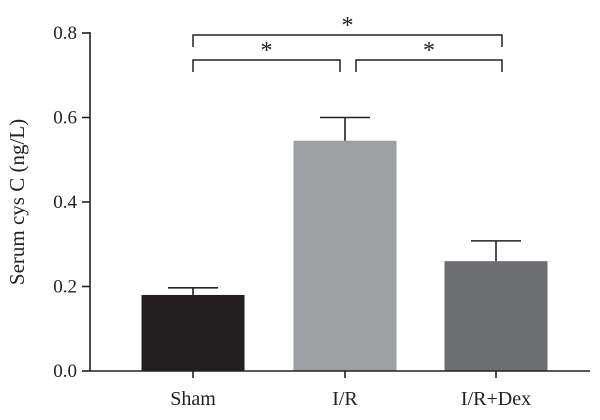 The image size is (600, 420). I want to click on significance-brackets: * * *, so click(347, 42).